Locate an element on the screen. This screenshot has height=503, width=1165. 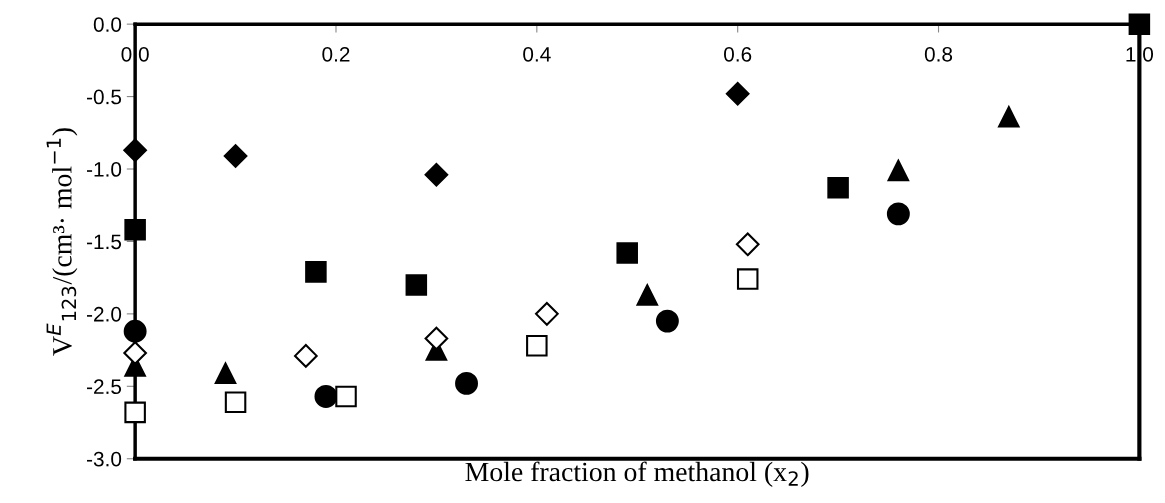
y-tick-label: -1.5 is located at coordinates (104, 242).